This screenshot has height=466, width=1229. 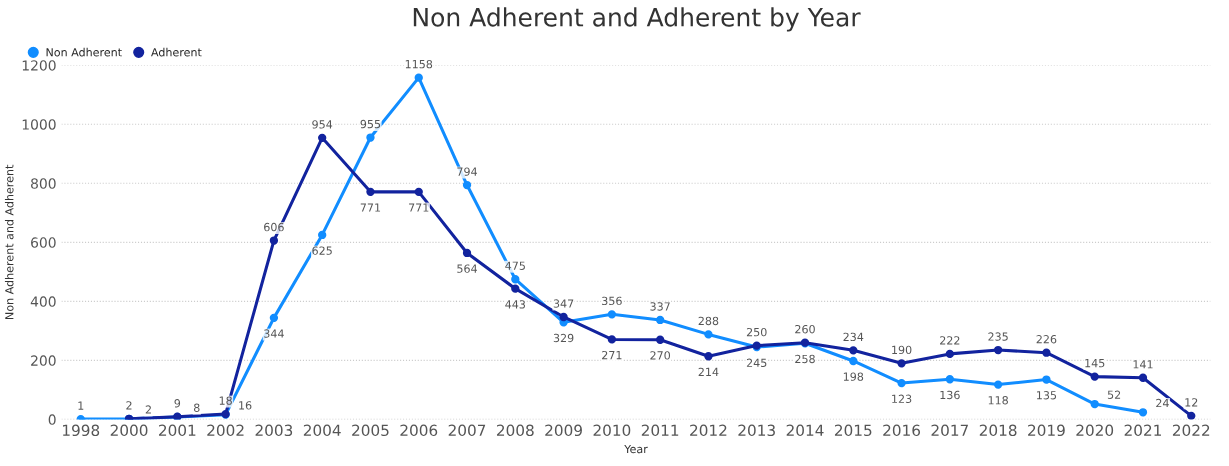 I want to click on data-label: 329, so click(x=563, y=338).